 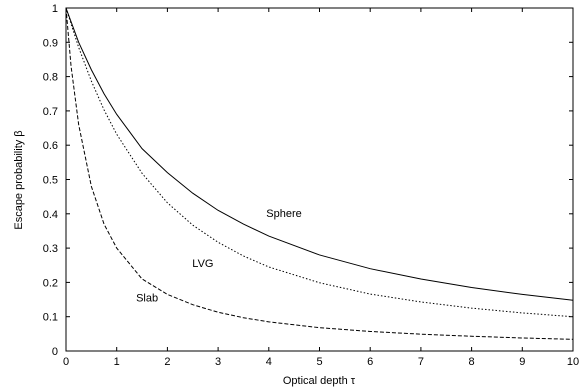 I want to click on y-tick-label: 0.4, so click(x=50, y=215).